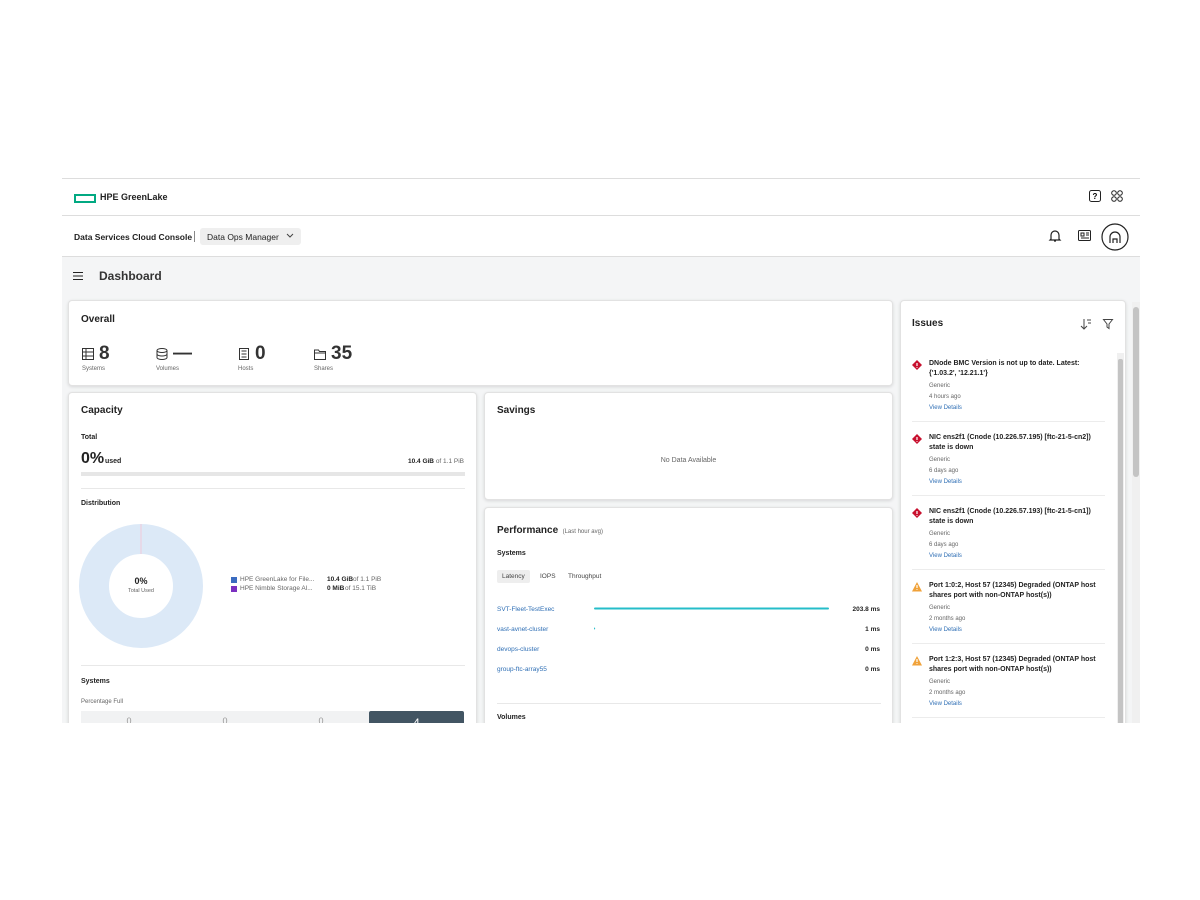  What do you see at coordinates (78, 276) in the screenshot?
I see `menu-icon` at bounding box center [78, 276].